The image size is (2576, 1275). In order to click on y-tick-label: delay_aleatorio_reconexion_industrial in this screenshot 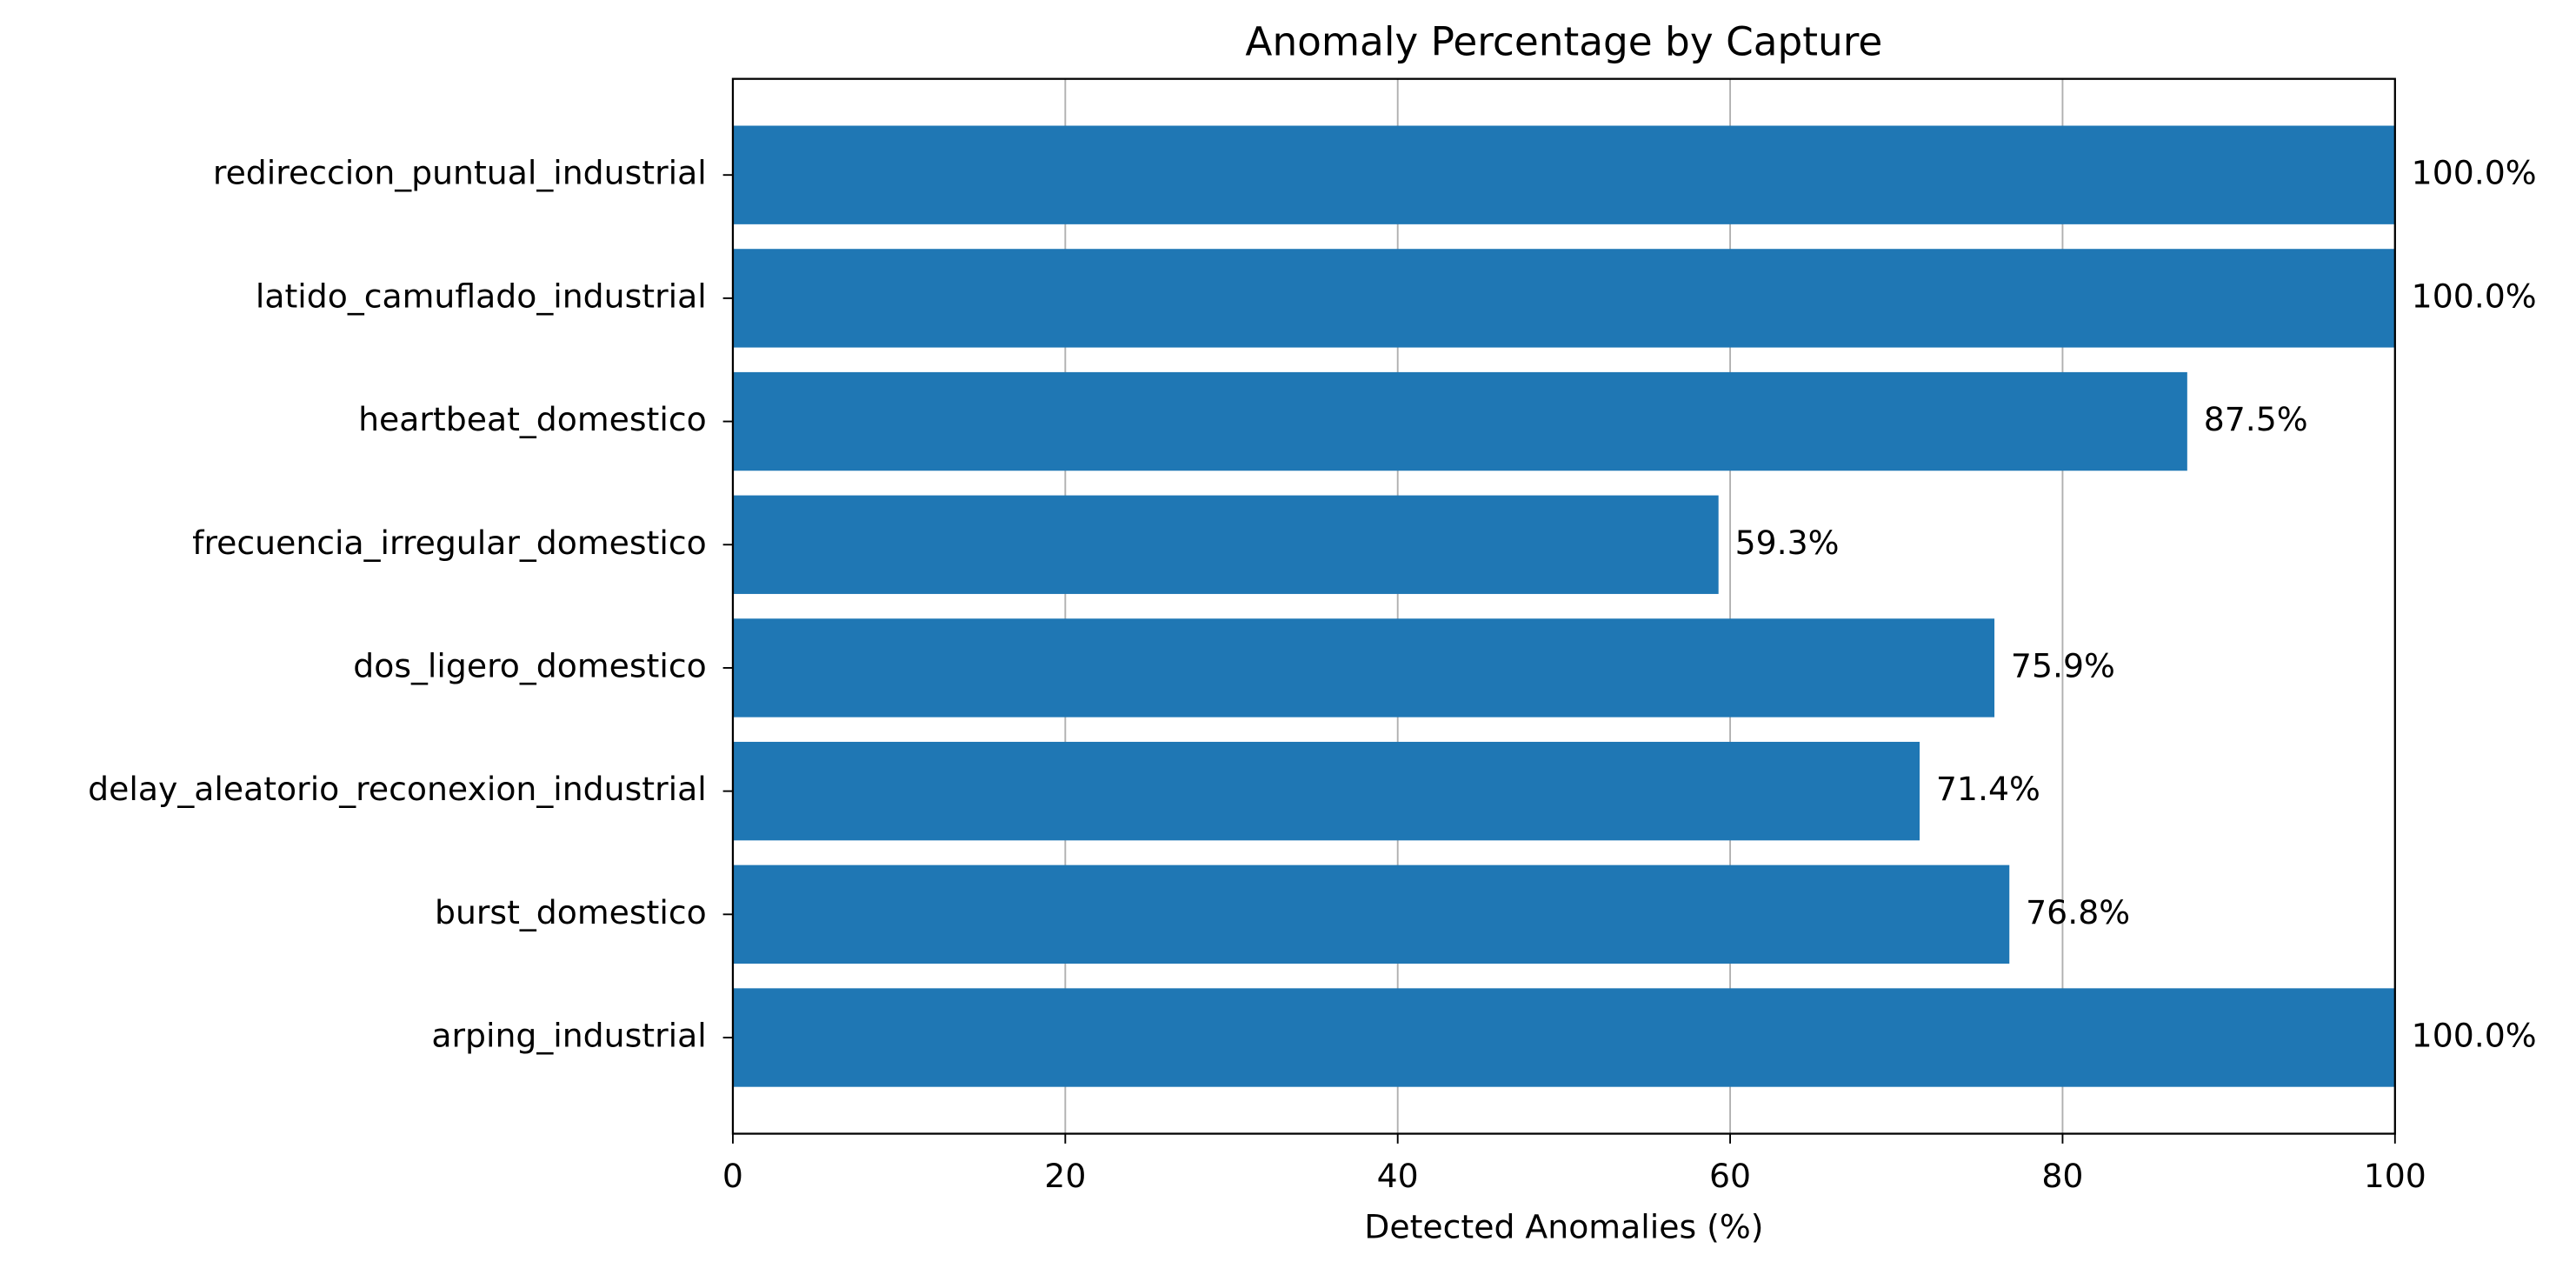, I will do `click(397, 789)`.